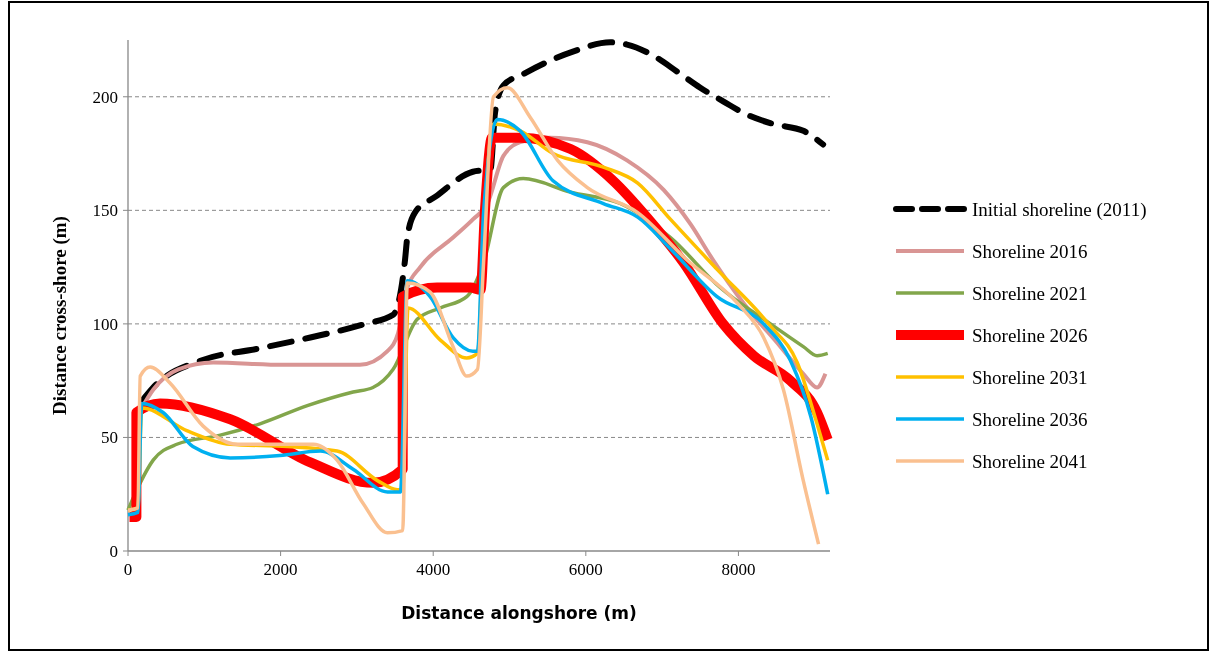 The height and width of the screenshot is (653, 1211). Describe the element at coordinates (1030, 419) in the screenshot. I see `legend-label: Shoreline 2036` at that location.